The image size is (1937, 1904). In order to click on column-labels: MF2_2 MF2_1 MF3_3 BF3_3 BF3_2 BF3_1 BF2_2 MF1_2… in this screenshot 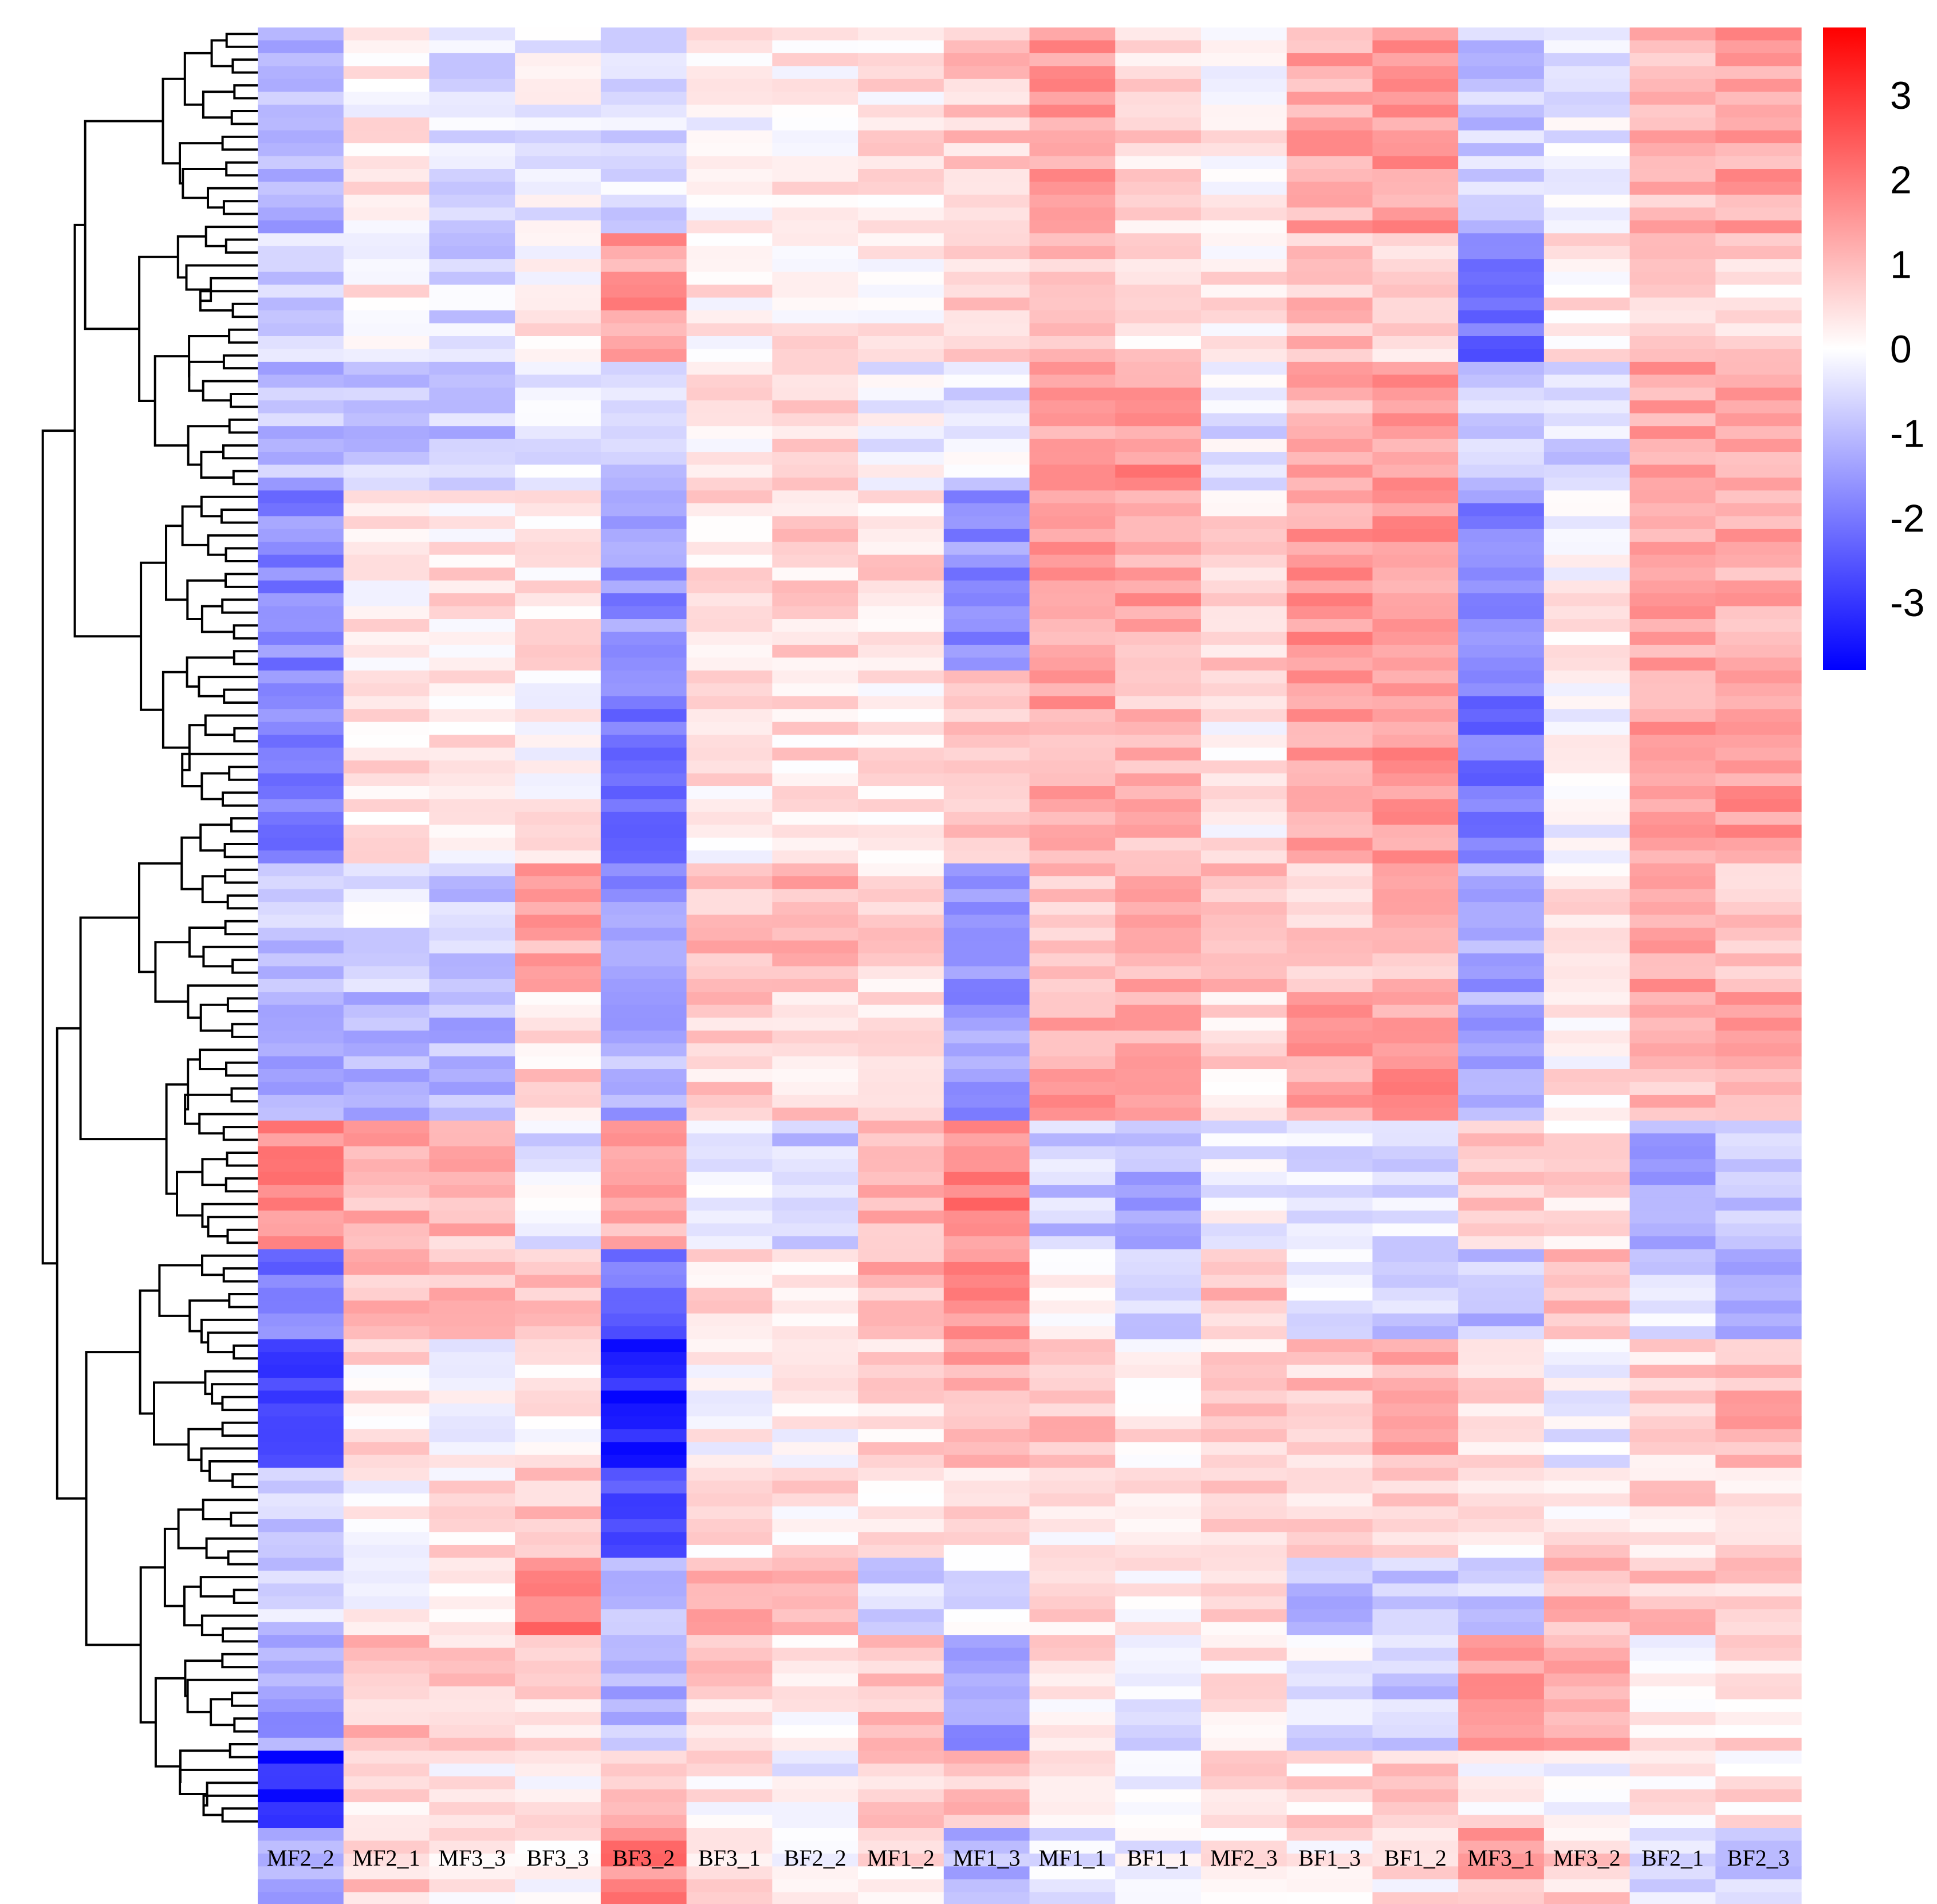, I will do `click(1028, 1858)`.